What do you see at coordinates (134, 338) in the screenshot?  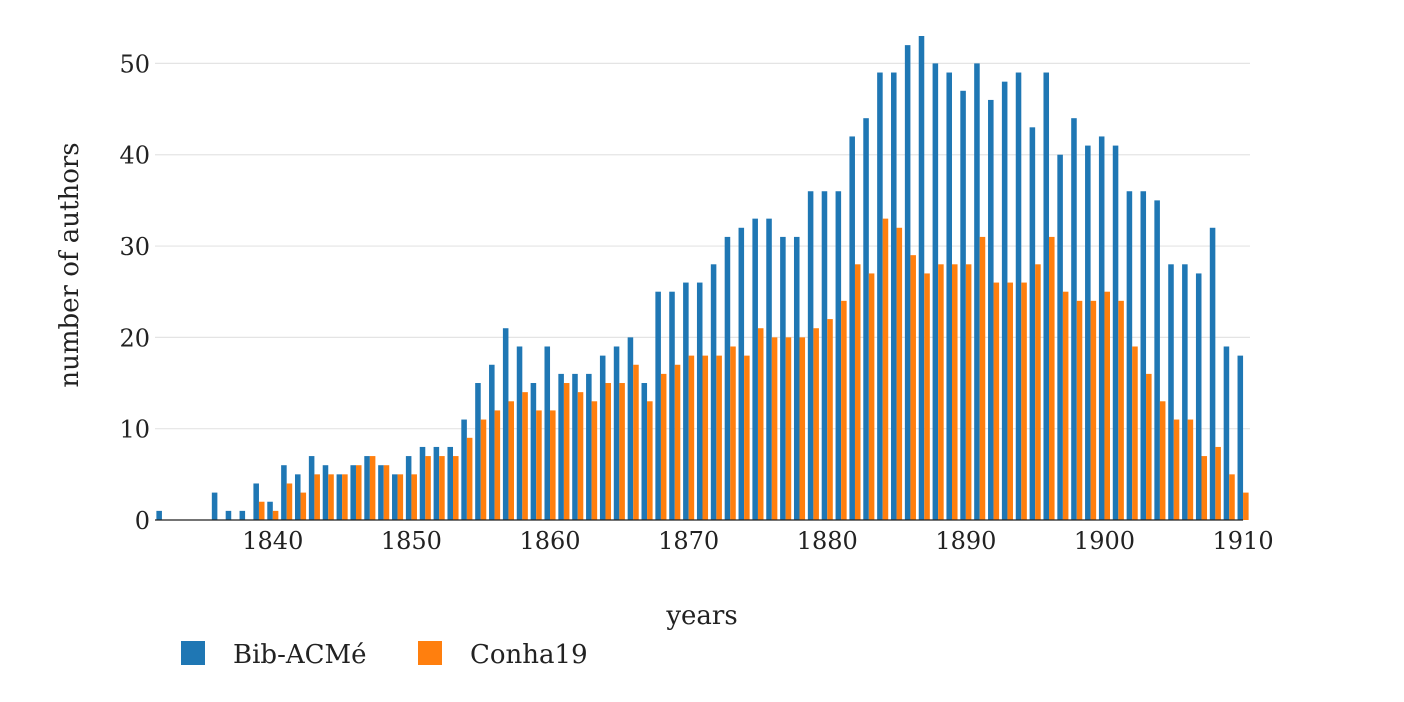 I see `y-tick-label-20: 20` at bounding box center [134, 338].